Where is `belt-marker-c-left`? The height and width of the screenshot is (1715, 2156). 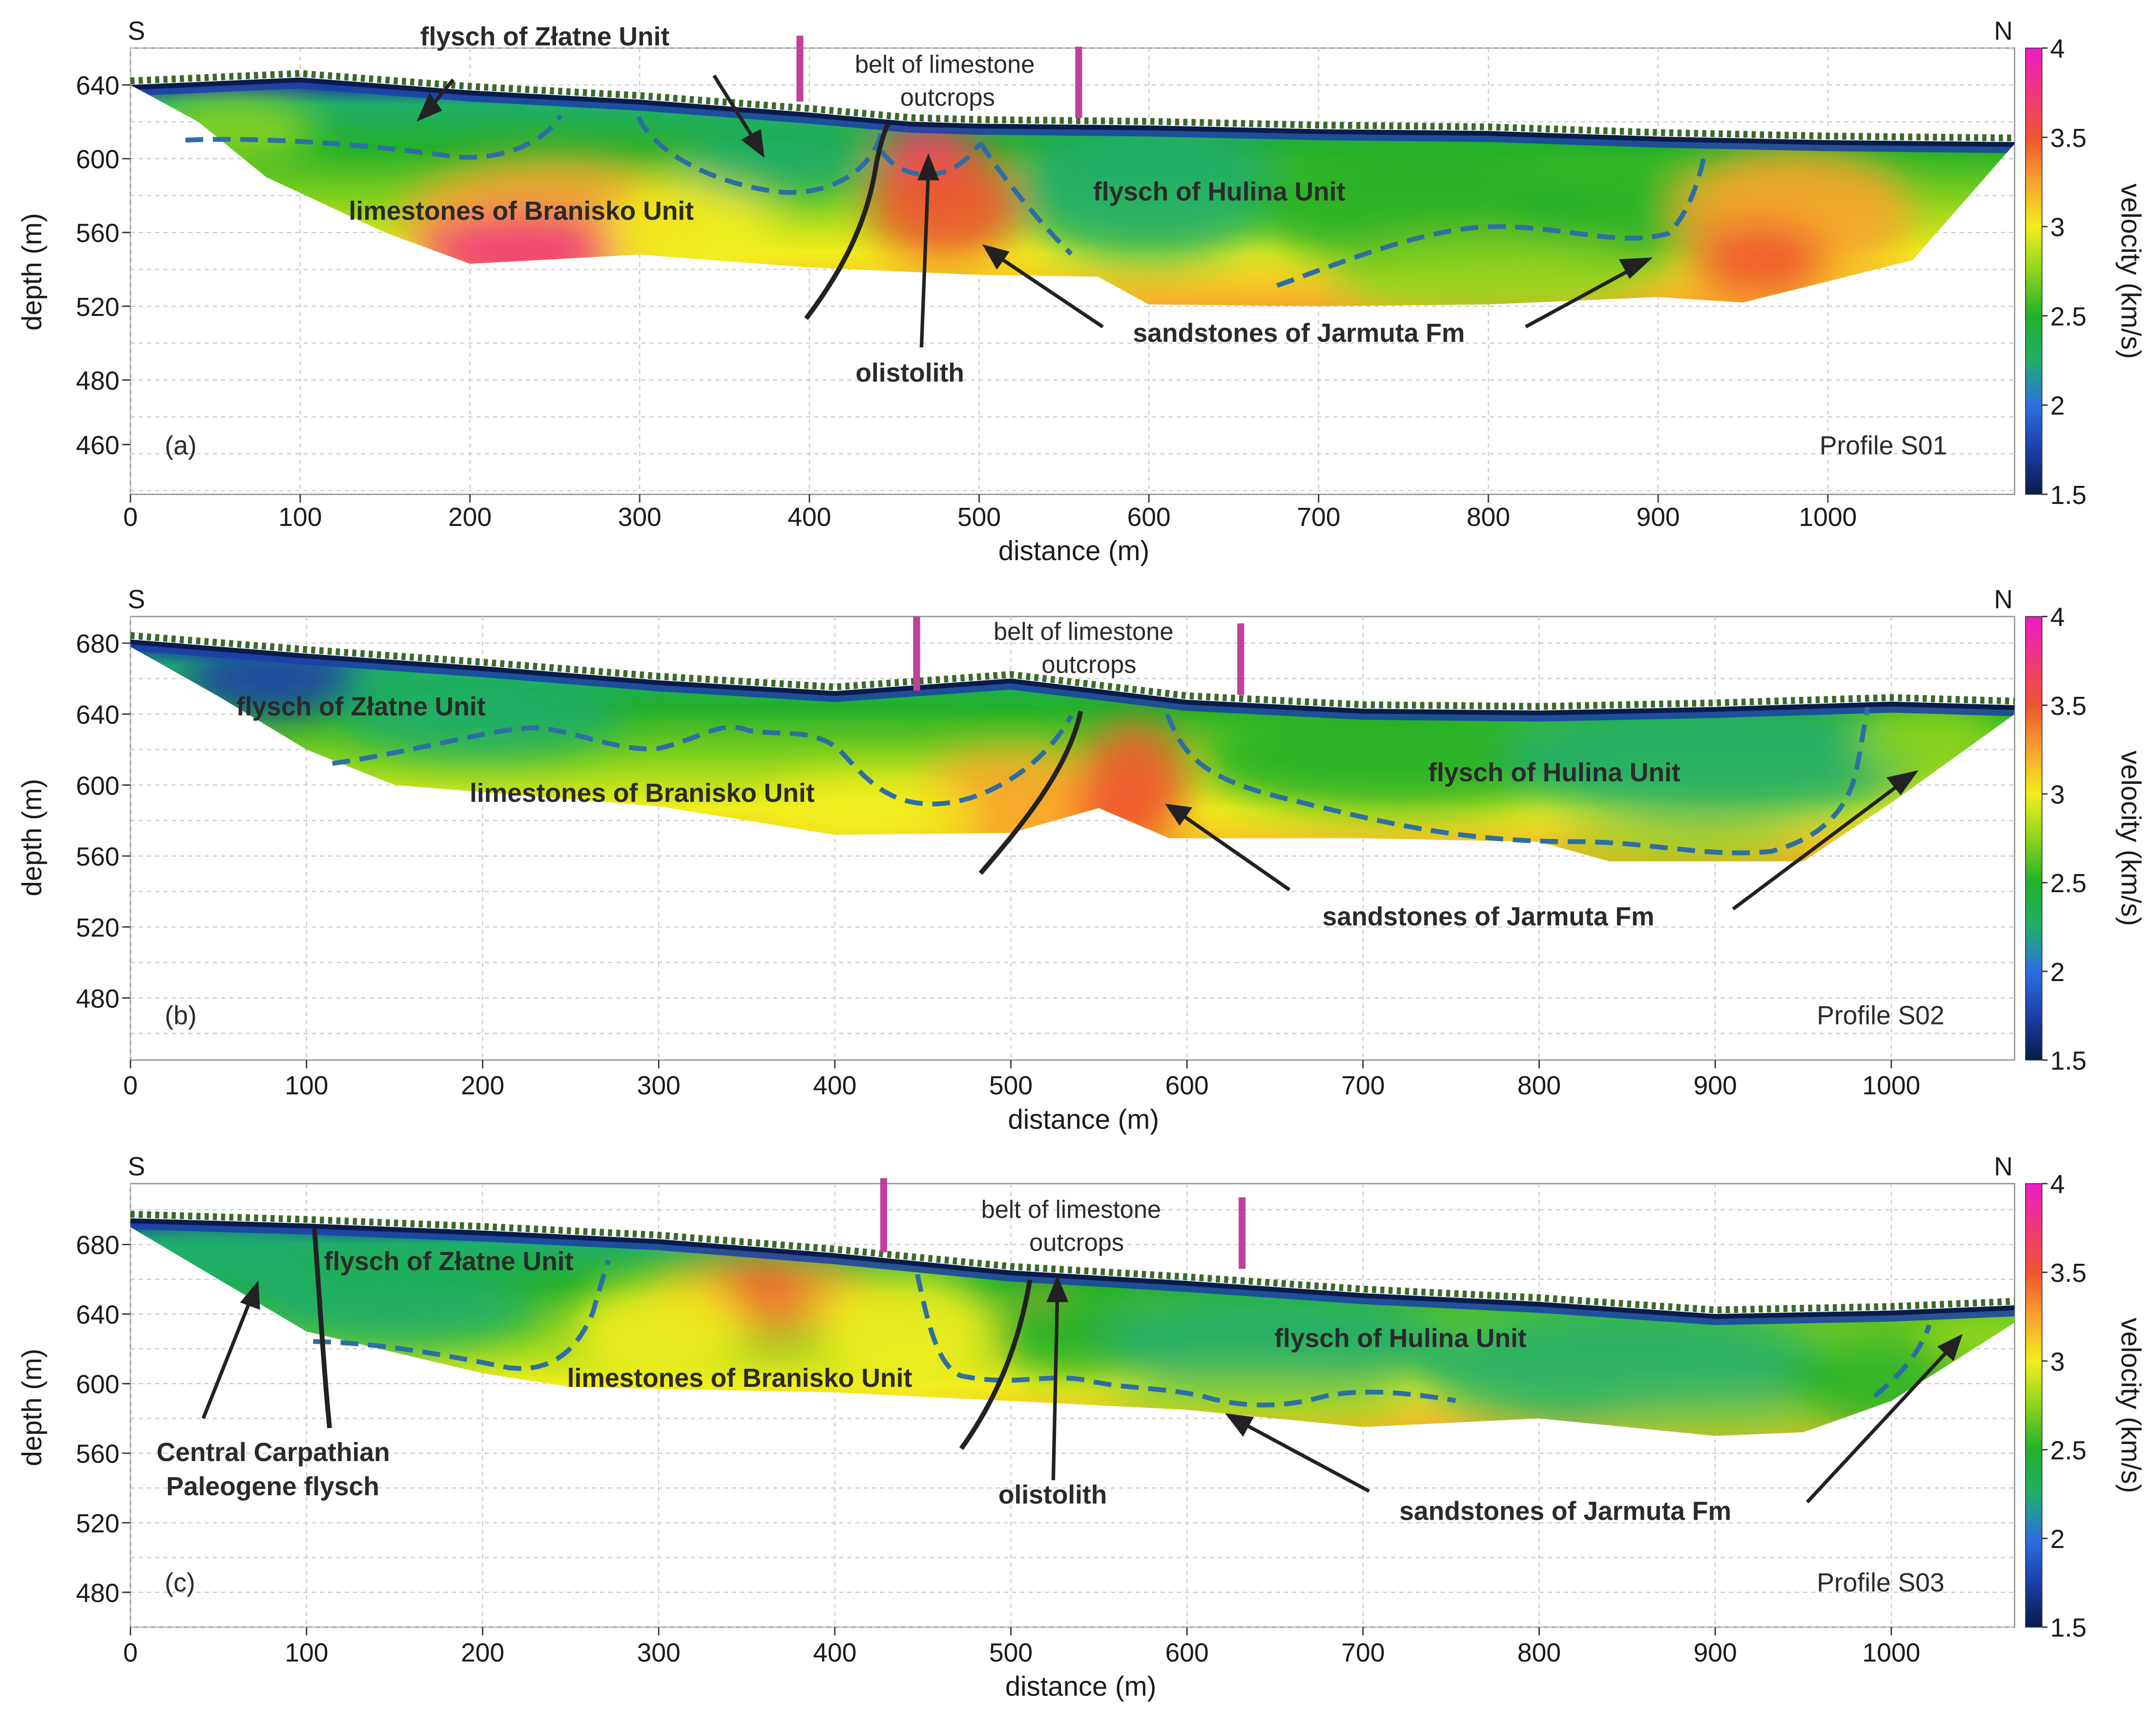 belt-marker-c-left is located at coordinates (884, 1216).